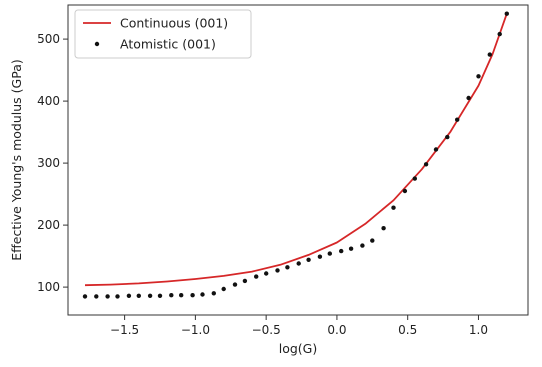  What do you see at coordinates (266, 330) in the screenshot?
I see `x-tick-label: −0.5` at bounding box center [266, 330].